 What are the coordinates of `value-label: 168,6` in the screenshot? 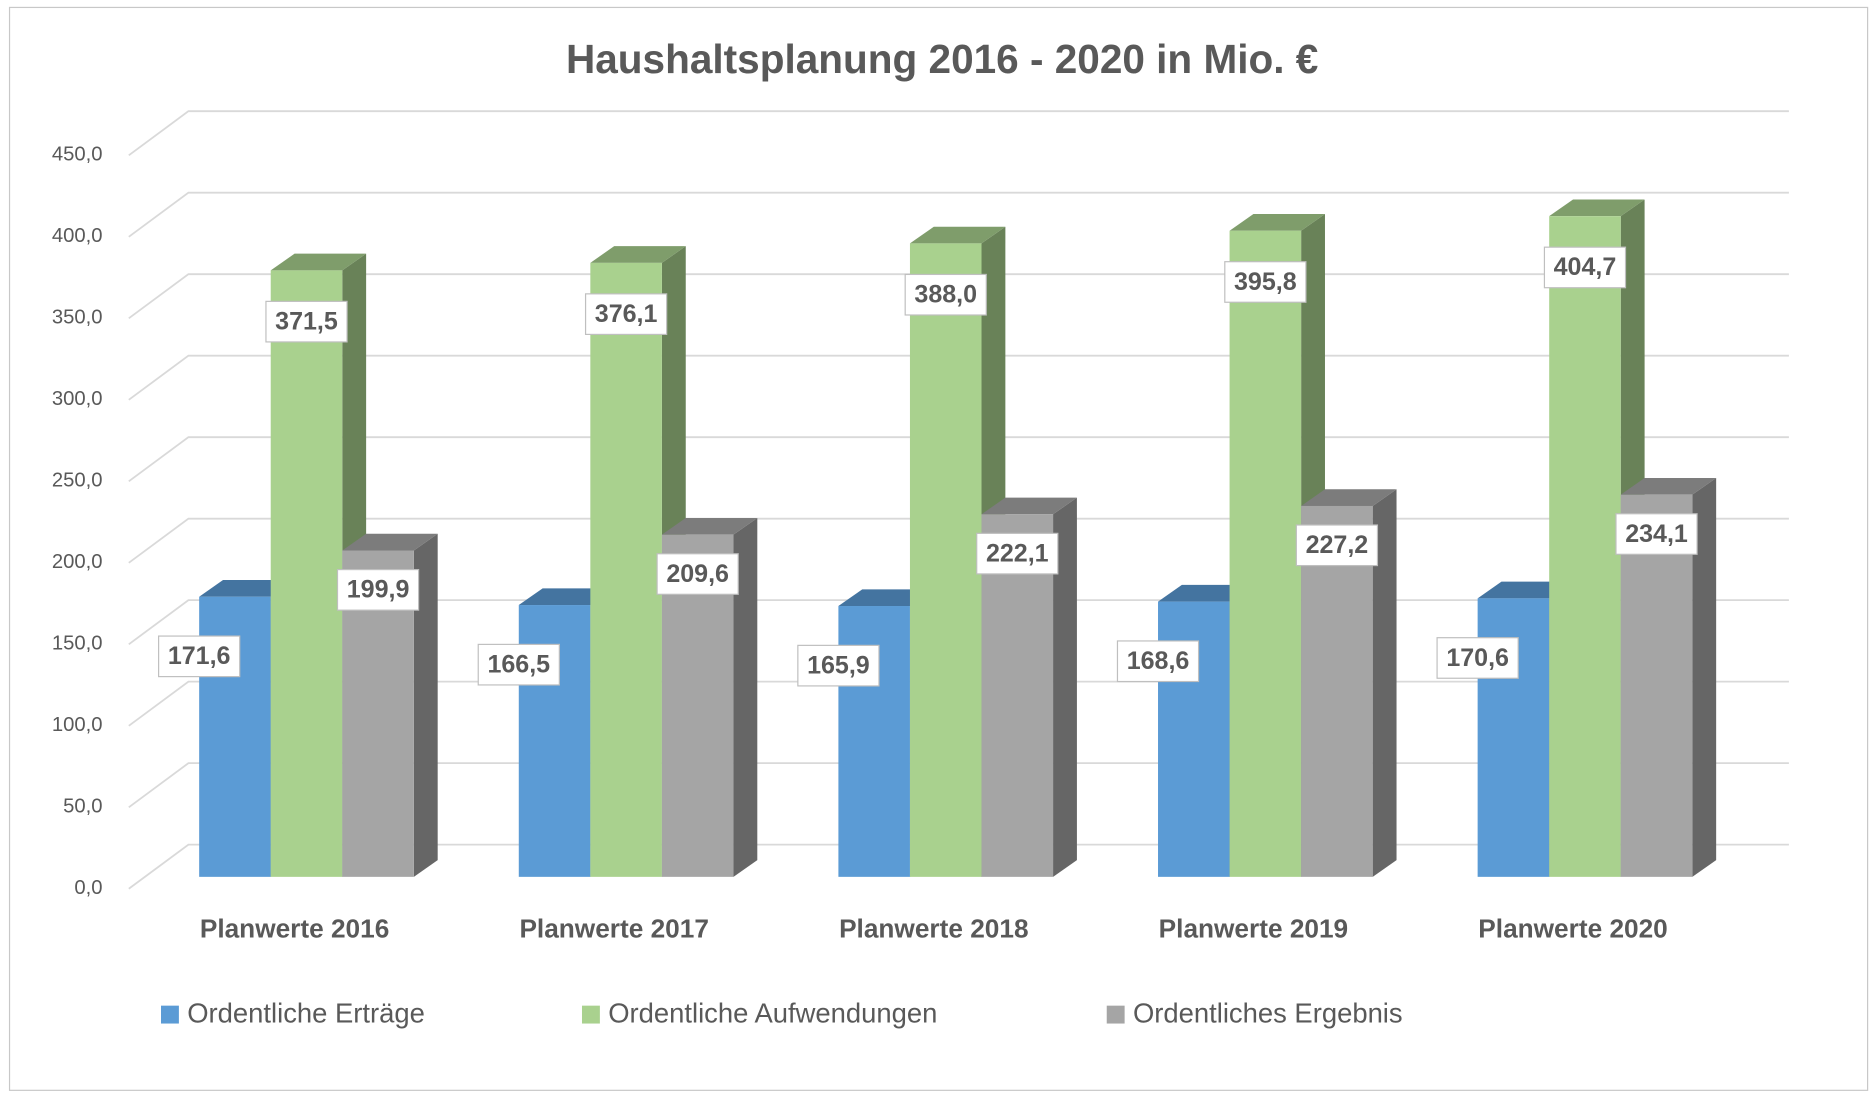 It's located at (1158, 661).